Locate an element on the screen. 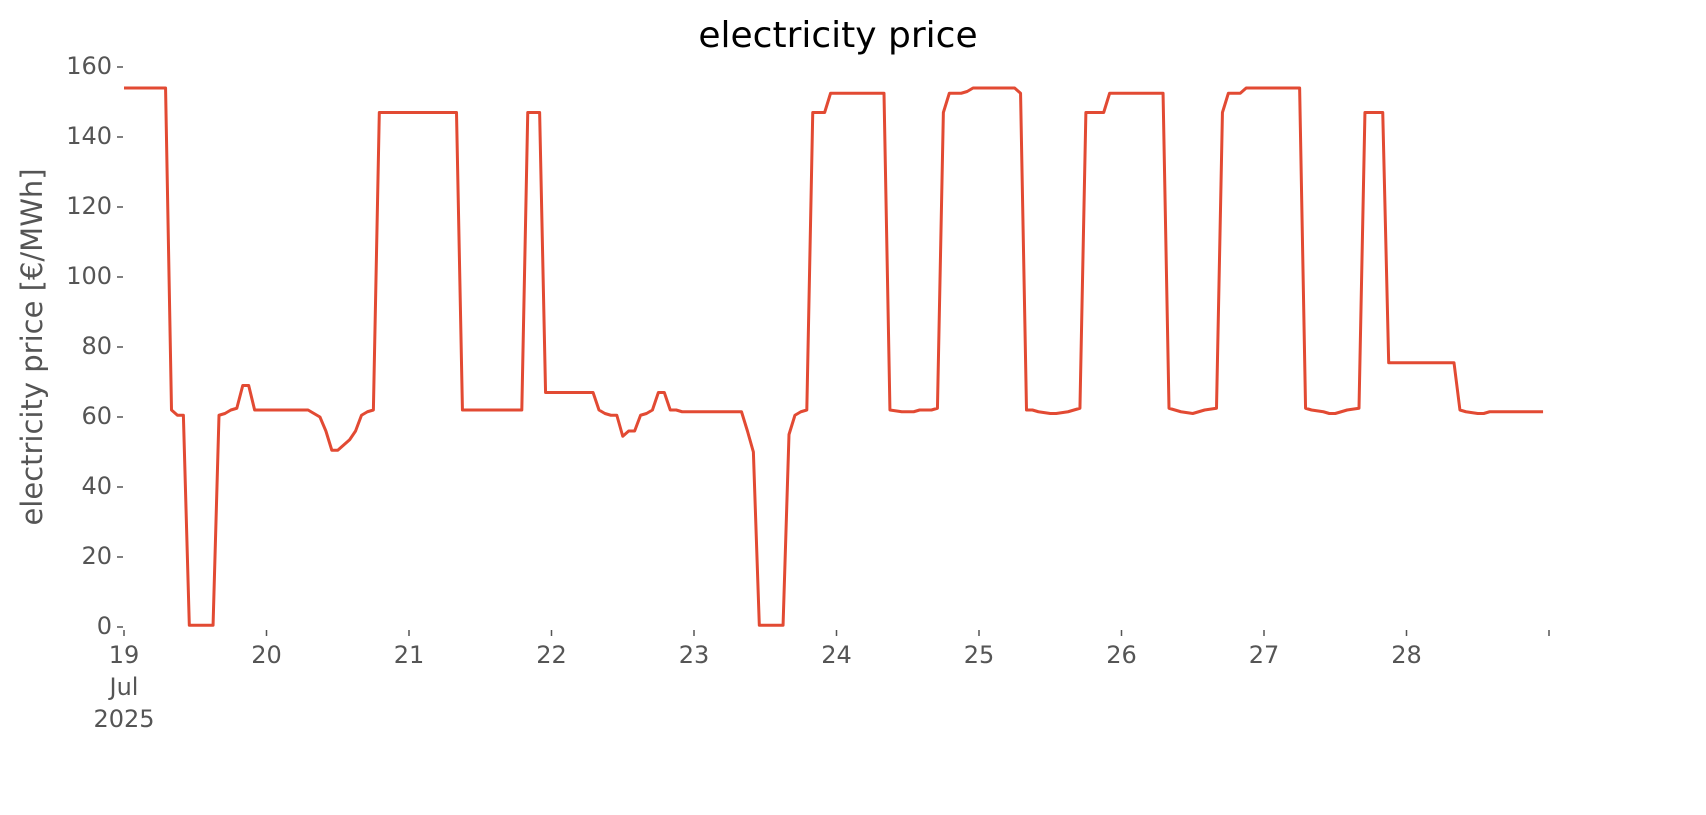 This screenshot has height=815, width=1706. y-tick-label: 60 is located at coordinates (96, 416).